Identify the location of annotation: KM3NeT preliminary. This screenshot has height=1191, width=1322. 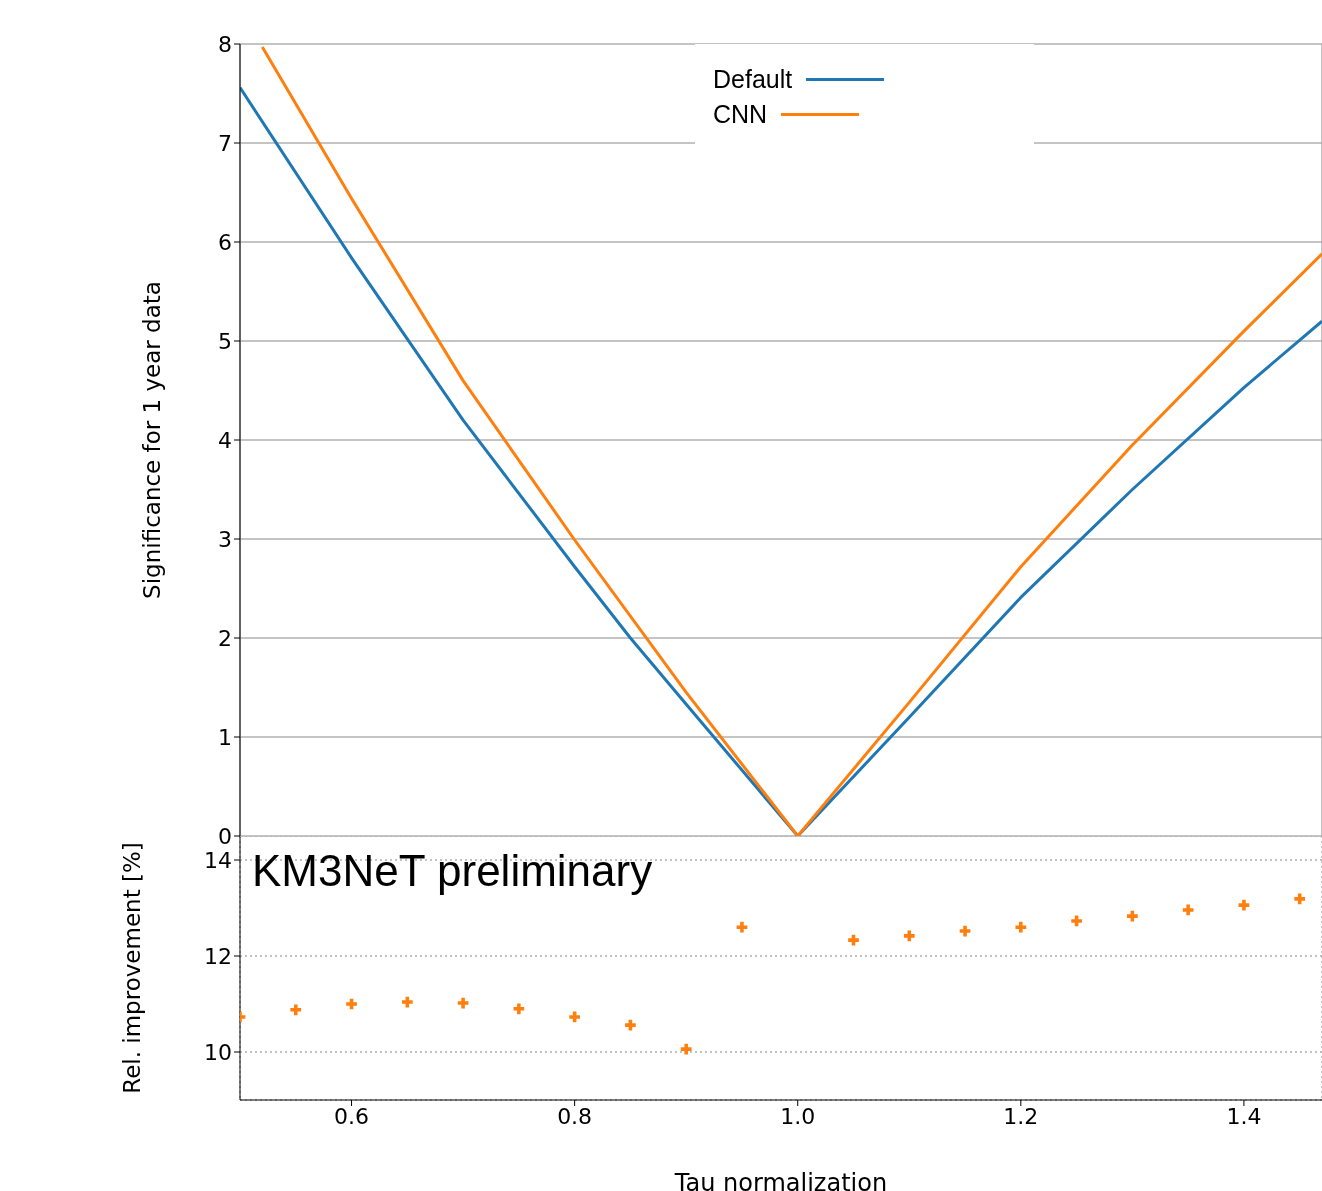
(452, 871).